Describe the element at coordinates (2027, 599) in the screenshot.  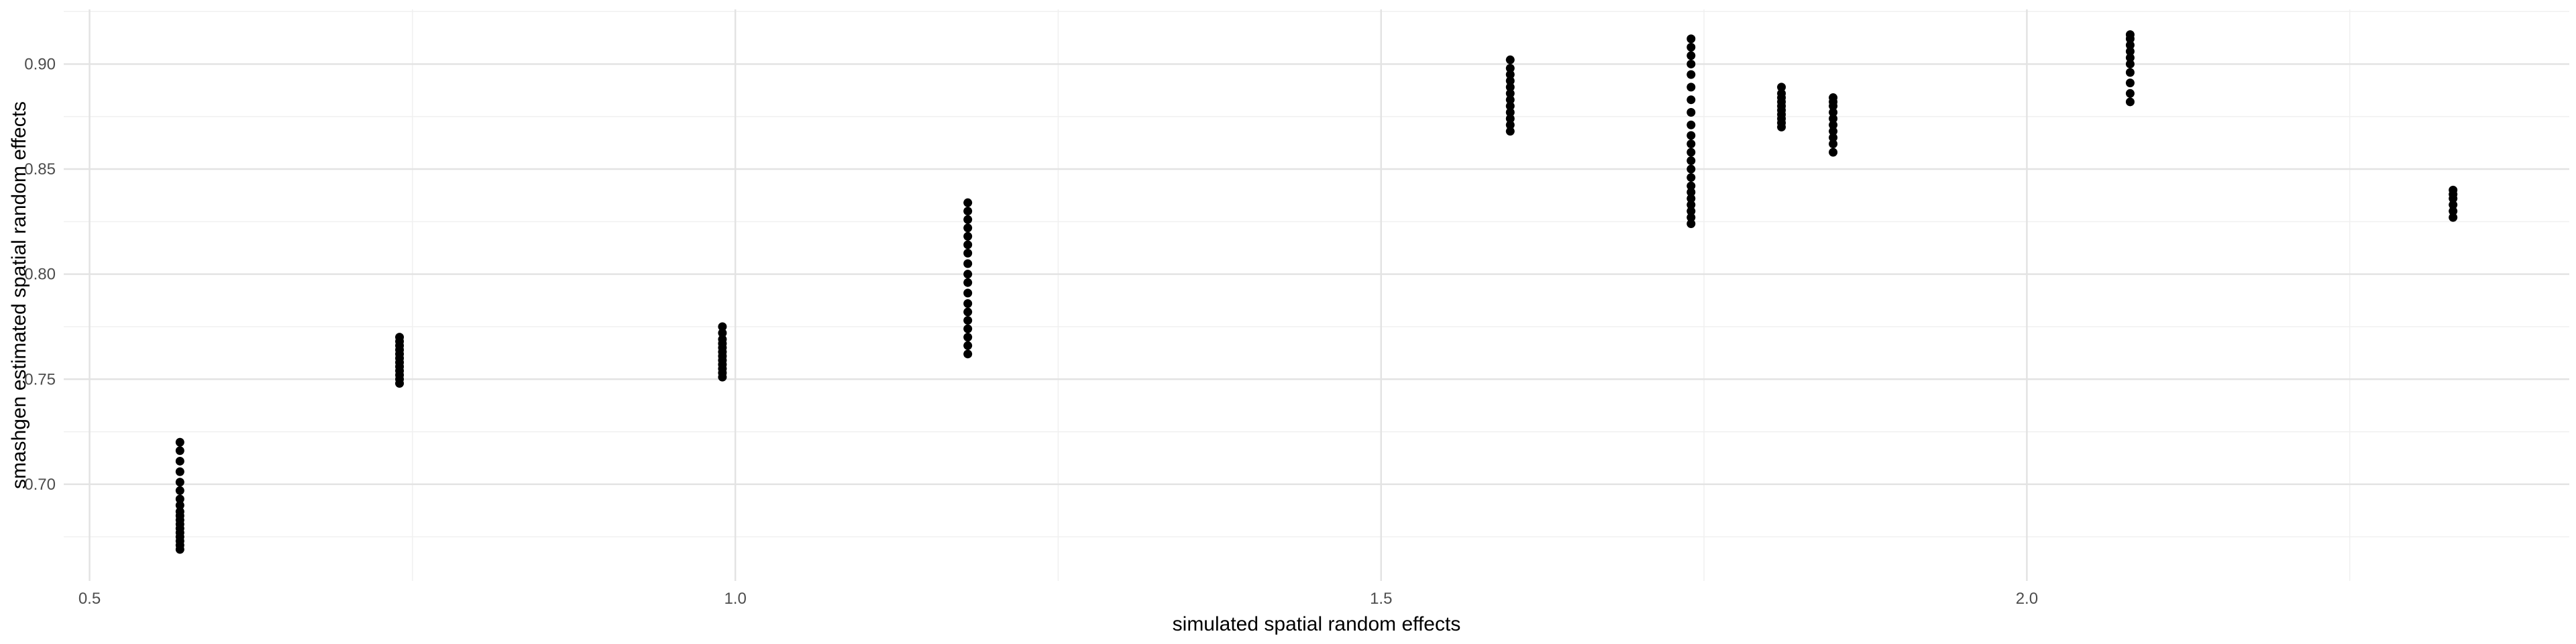
I see `x-tick-label: 2.0` at that location.